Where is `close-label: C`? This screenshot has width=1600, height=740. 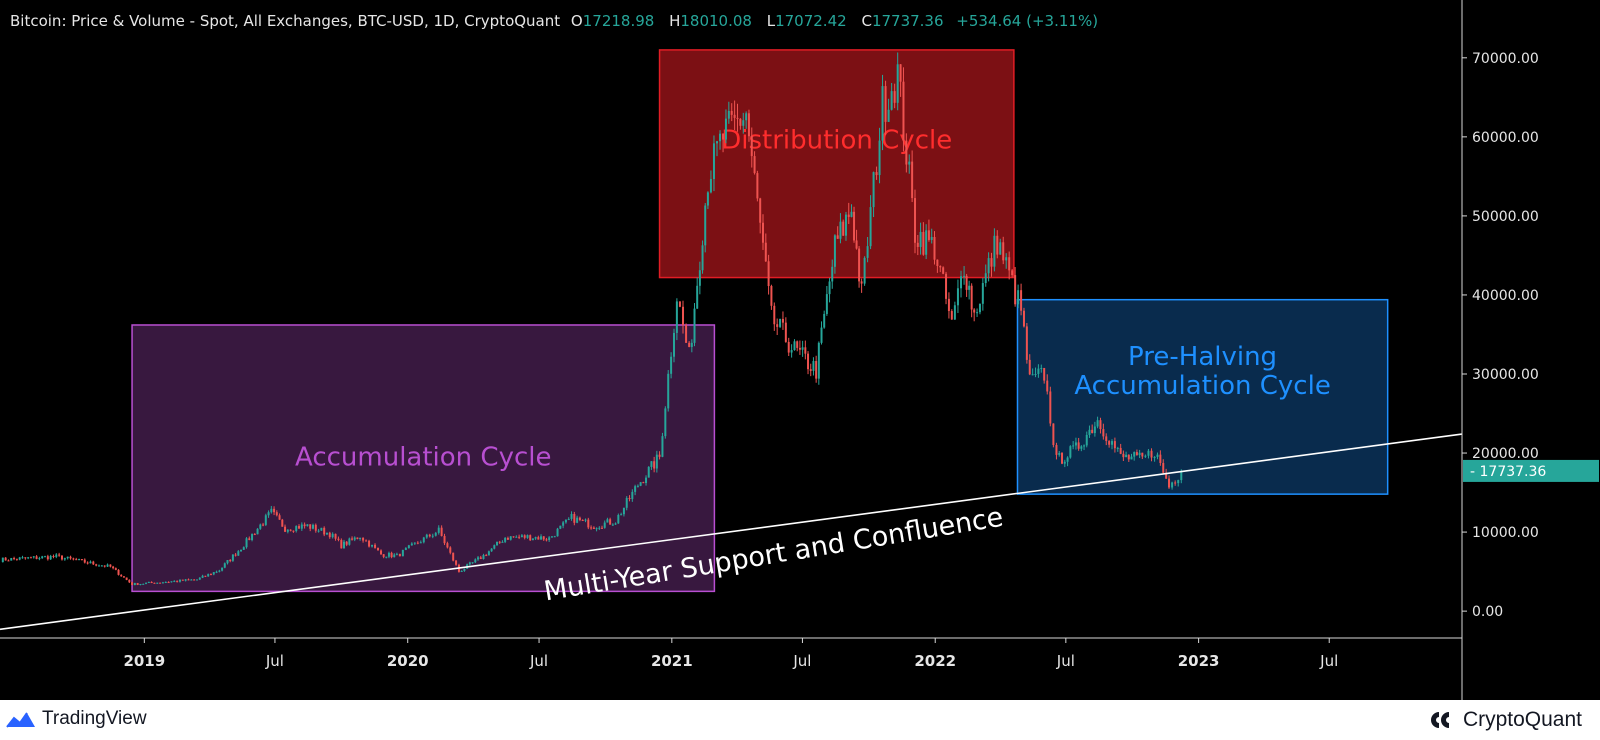 close-label: C is located at coordinates (866, 21).